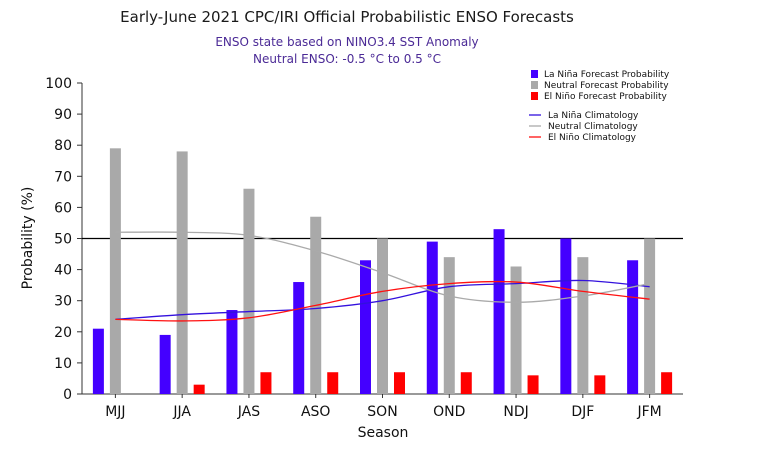 This screenshot has width=780, height=452. I want to click on y-tick-label: 0, so click(67, 395).